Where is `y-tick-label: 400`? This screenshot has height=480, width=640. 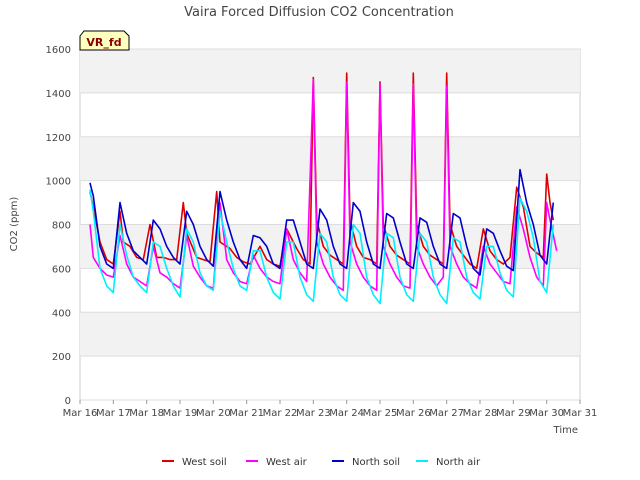 y-tick-label: 400 is located at coordinates (61, 313).